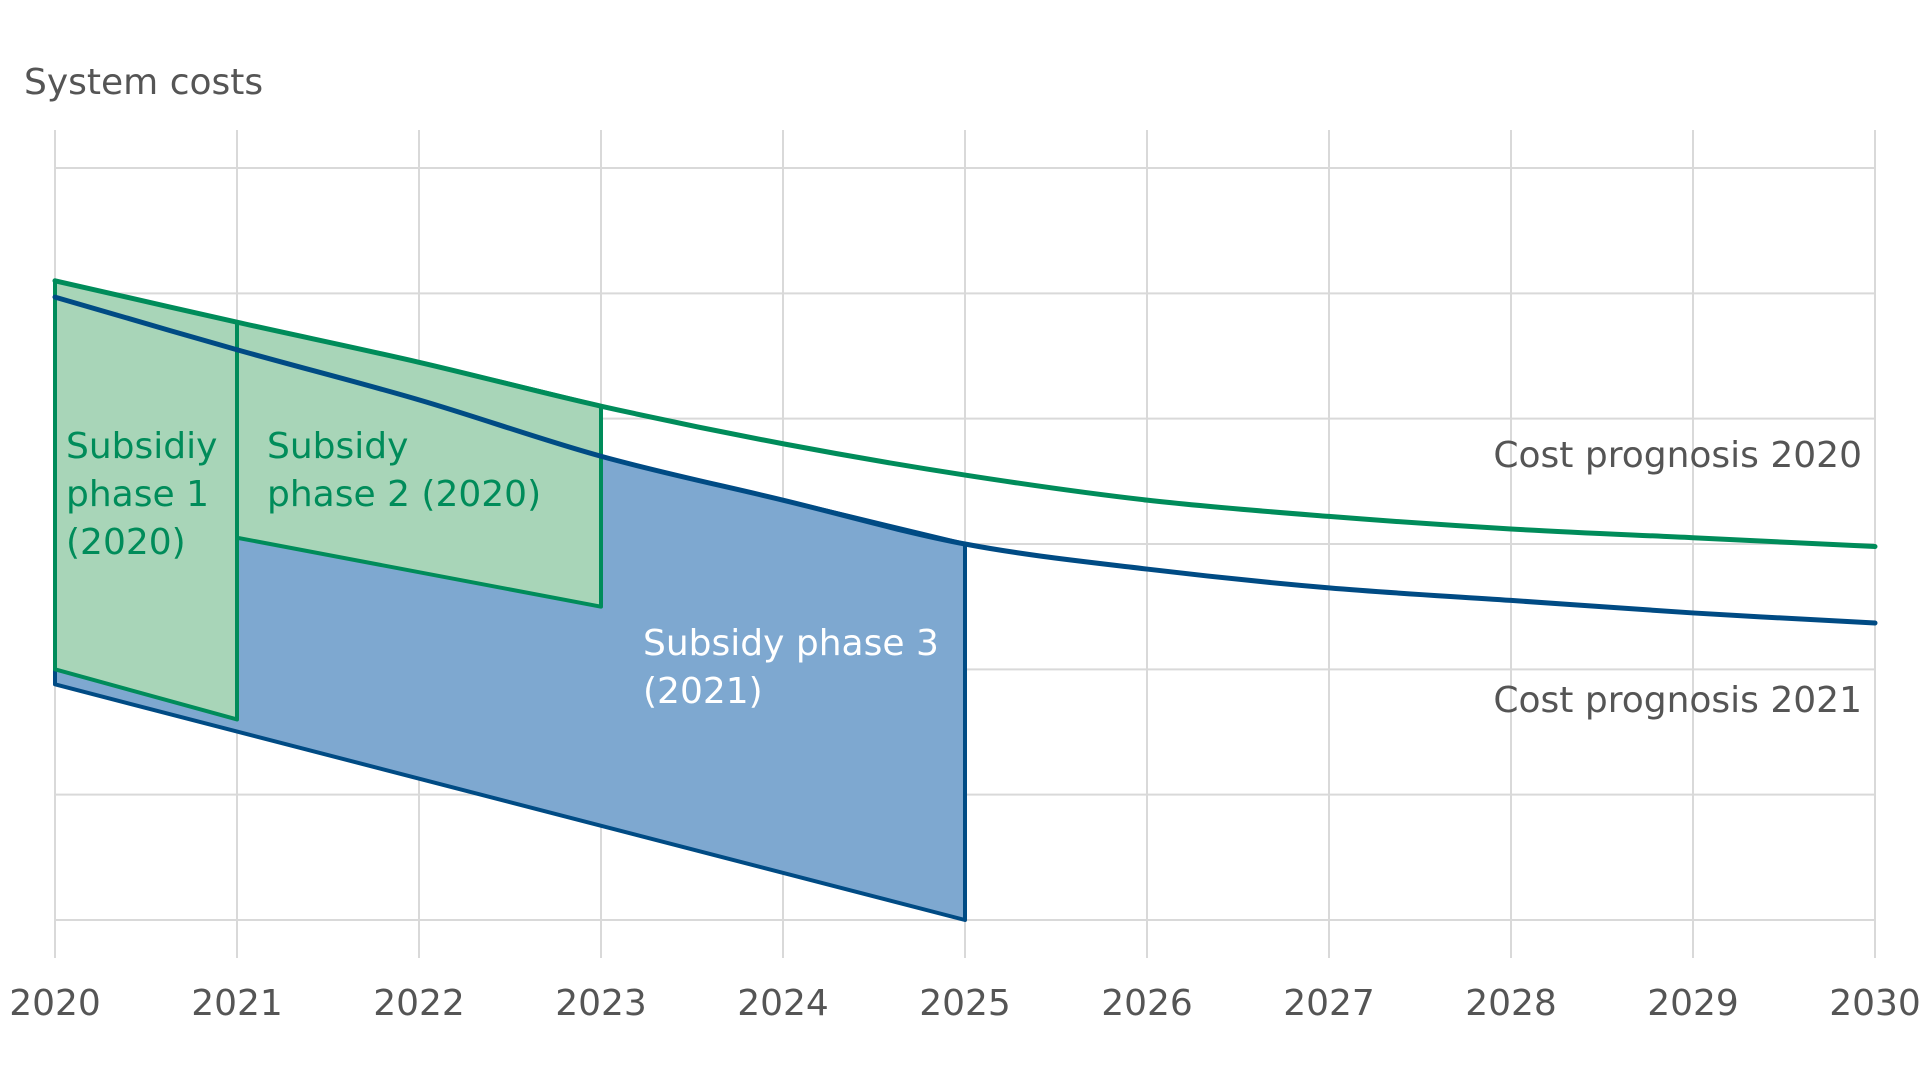 Image resolution: width=1920 pixels, height=1080 pixels. Describe the element at coordinates (601, 1003) in the screenshot. I see `x-tick-label: 2023` at that location.